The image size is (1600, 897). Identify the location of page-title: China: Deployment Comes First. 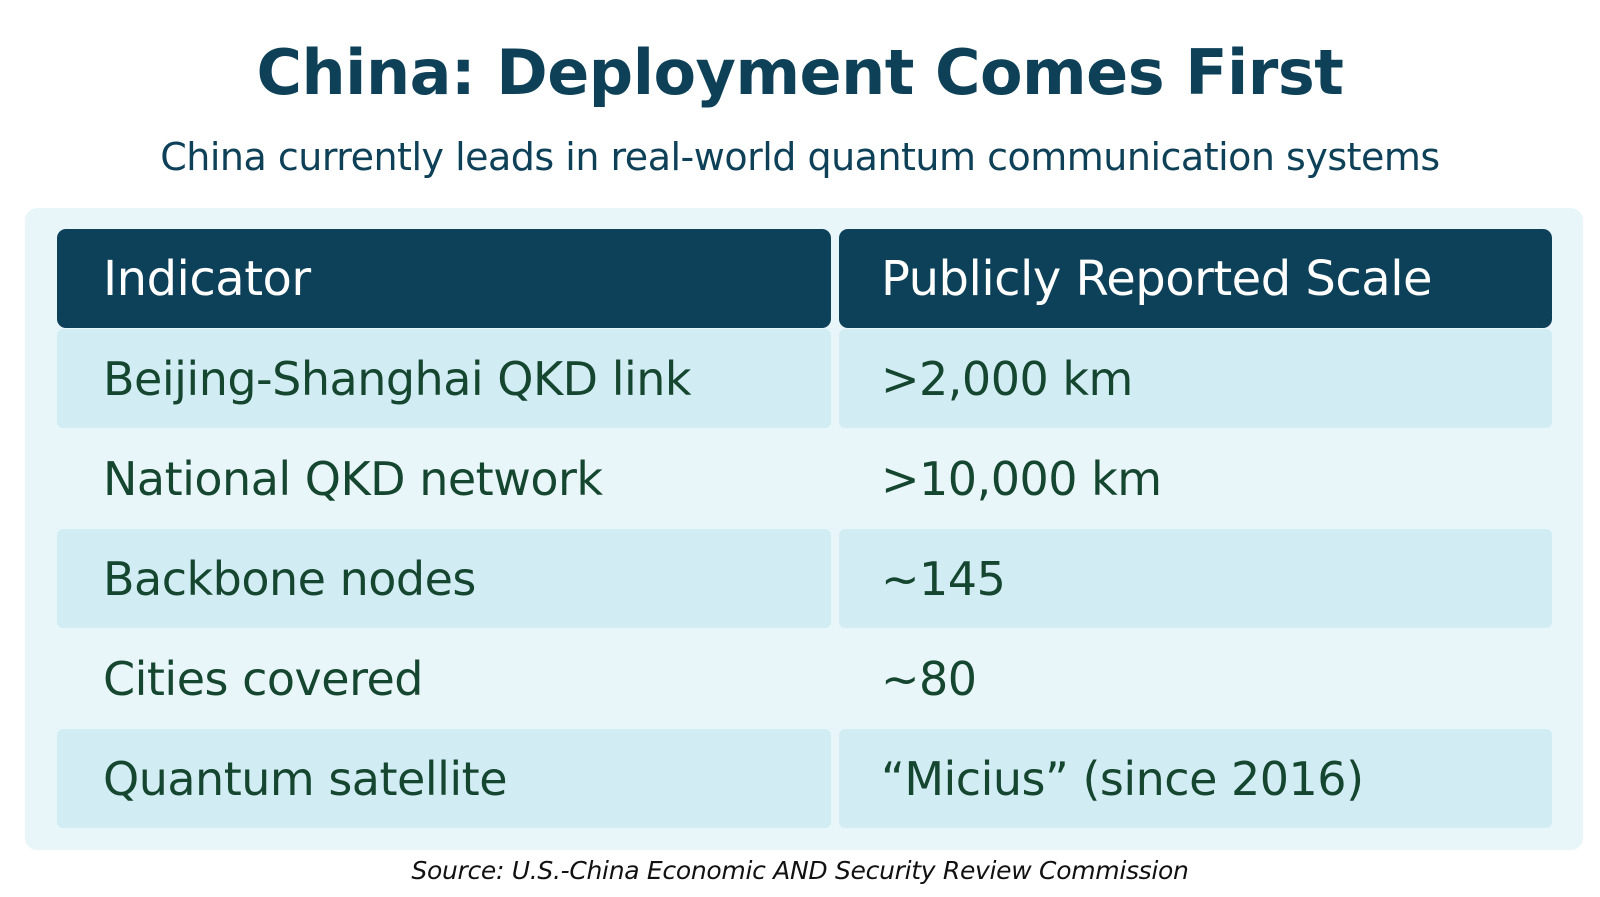
(800, 72).